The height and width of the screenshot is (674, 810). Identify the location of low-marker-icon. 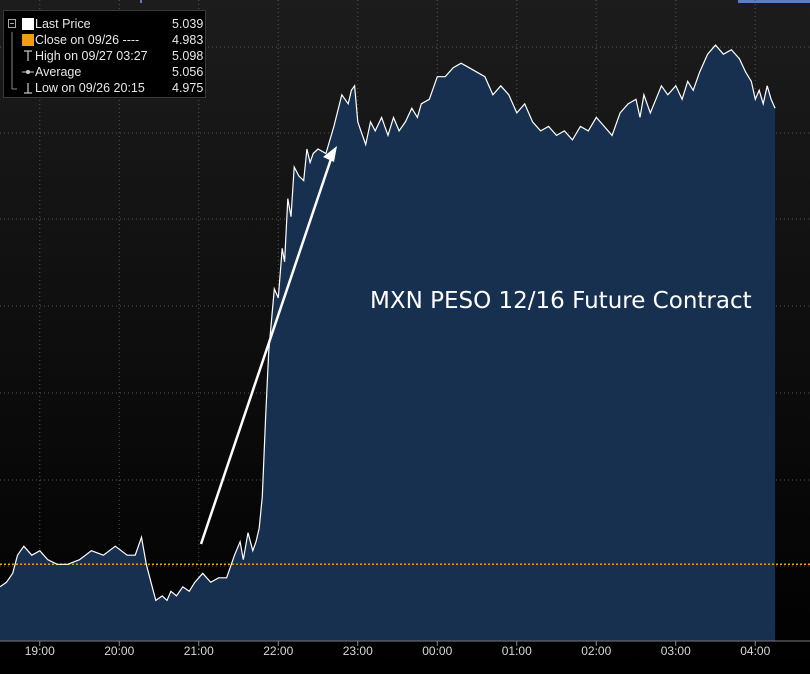
(21, 88).